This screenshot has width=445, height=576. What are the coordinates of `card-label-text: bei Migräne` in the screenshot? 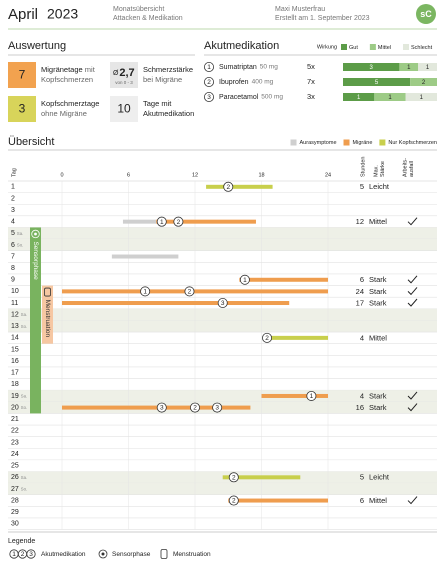 It's located at (163, 79).